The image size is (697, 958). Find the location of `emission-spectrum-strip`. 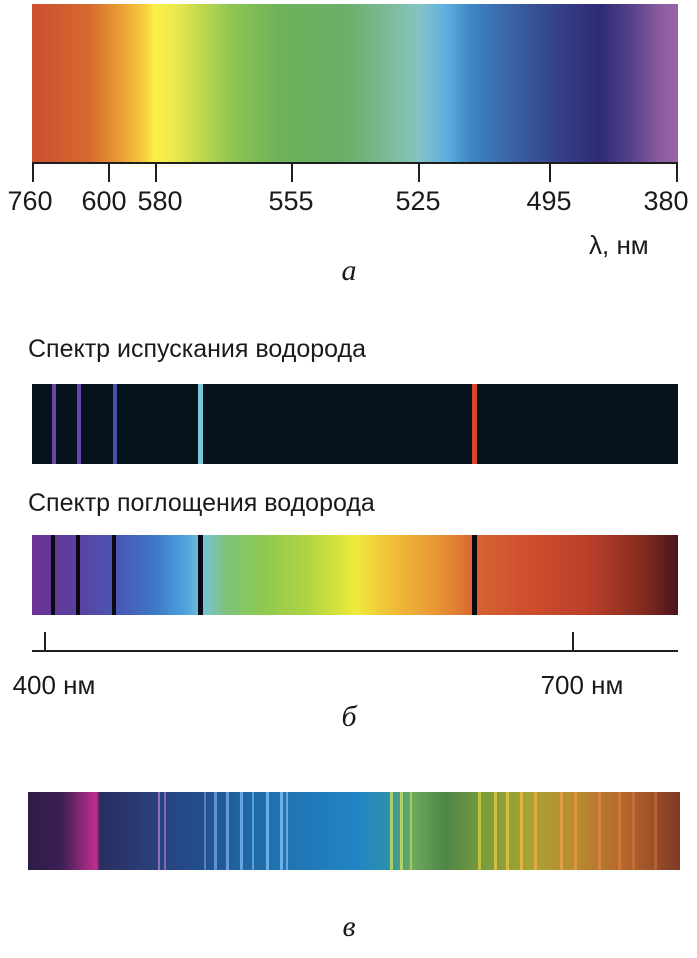

emission-spectrum-strip is located at coordinates (355, 424).